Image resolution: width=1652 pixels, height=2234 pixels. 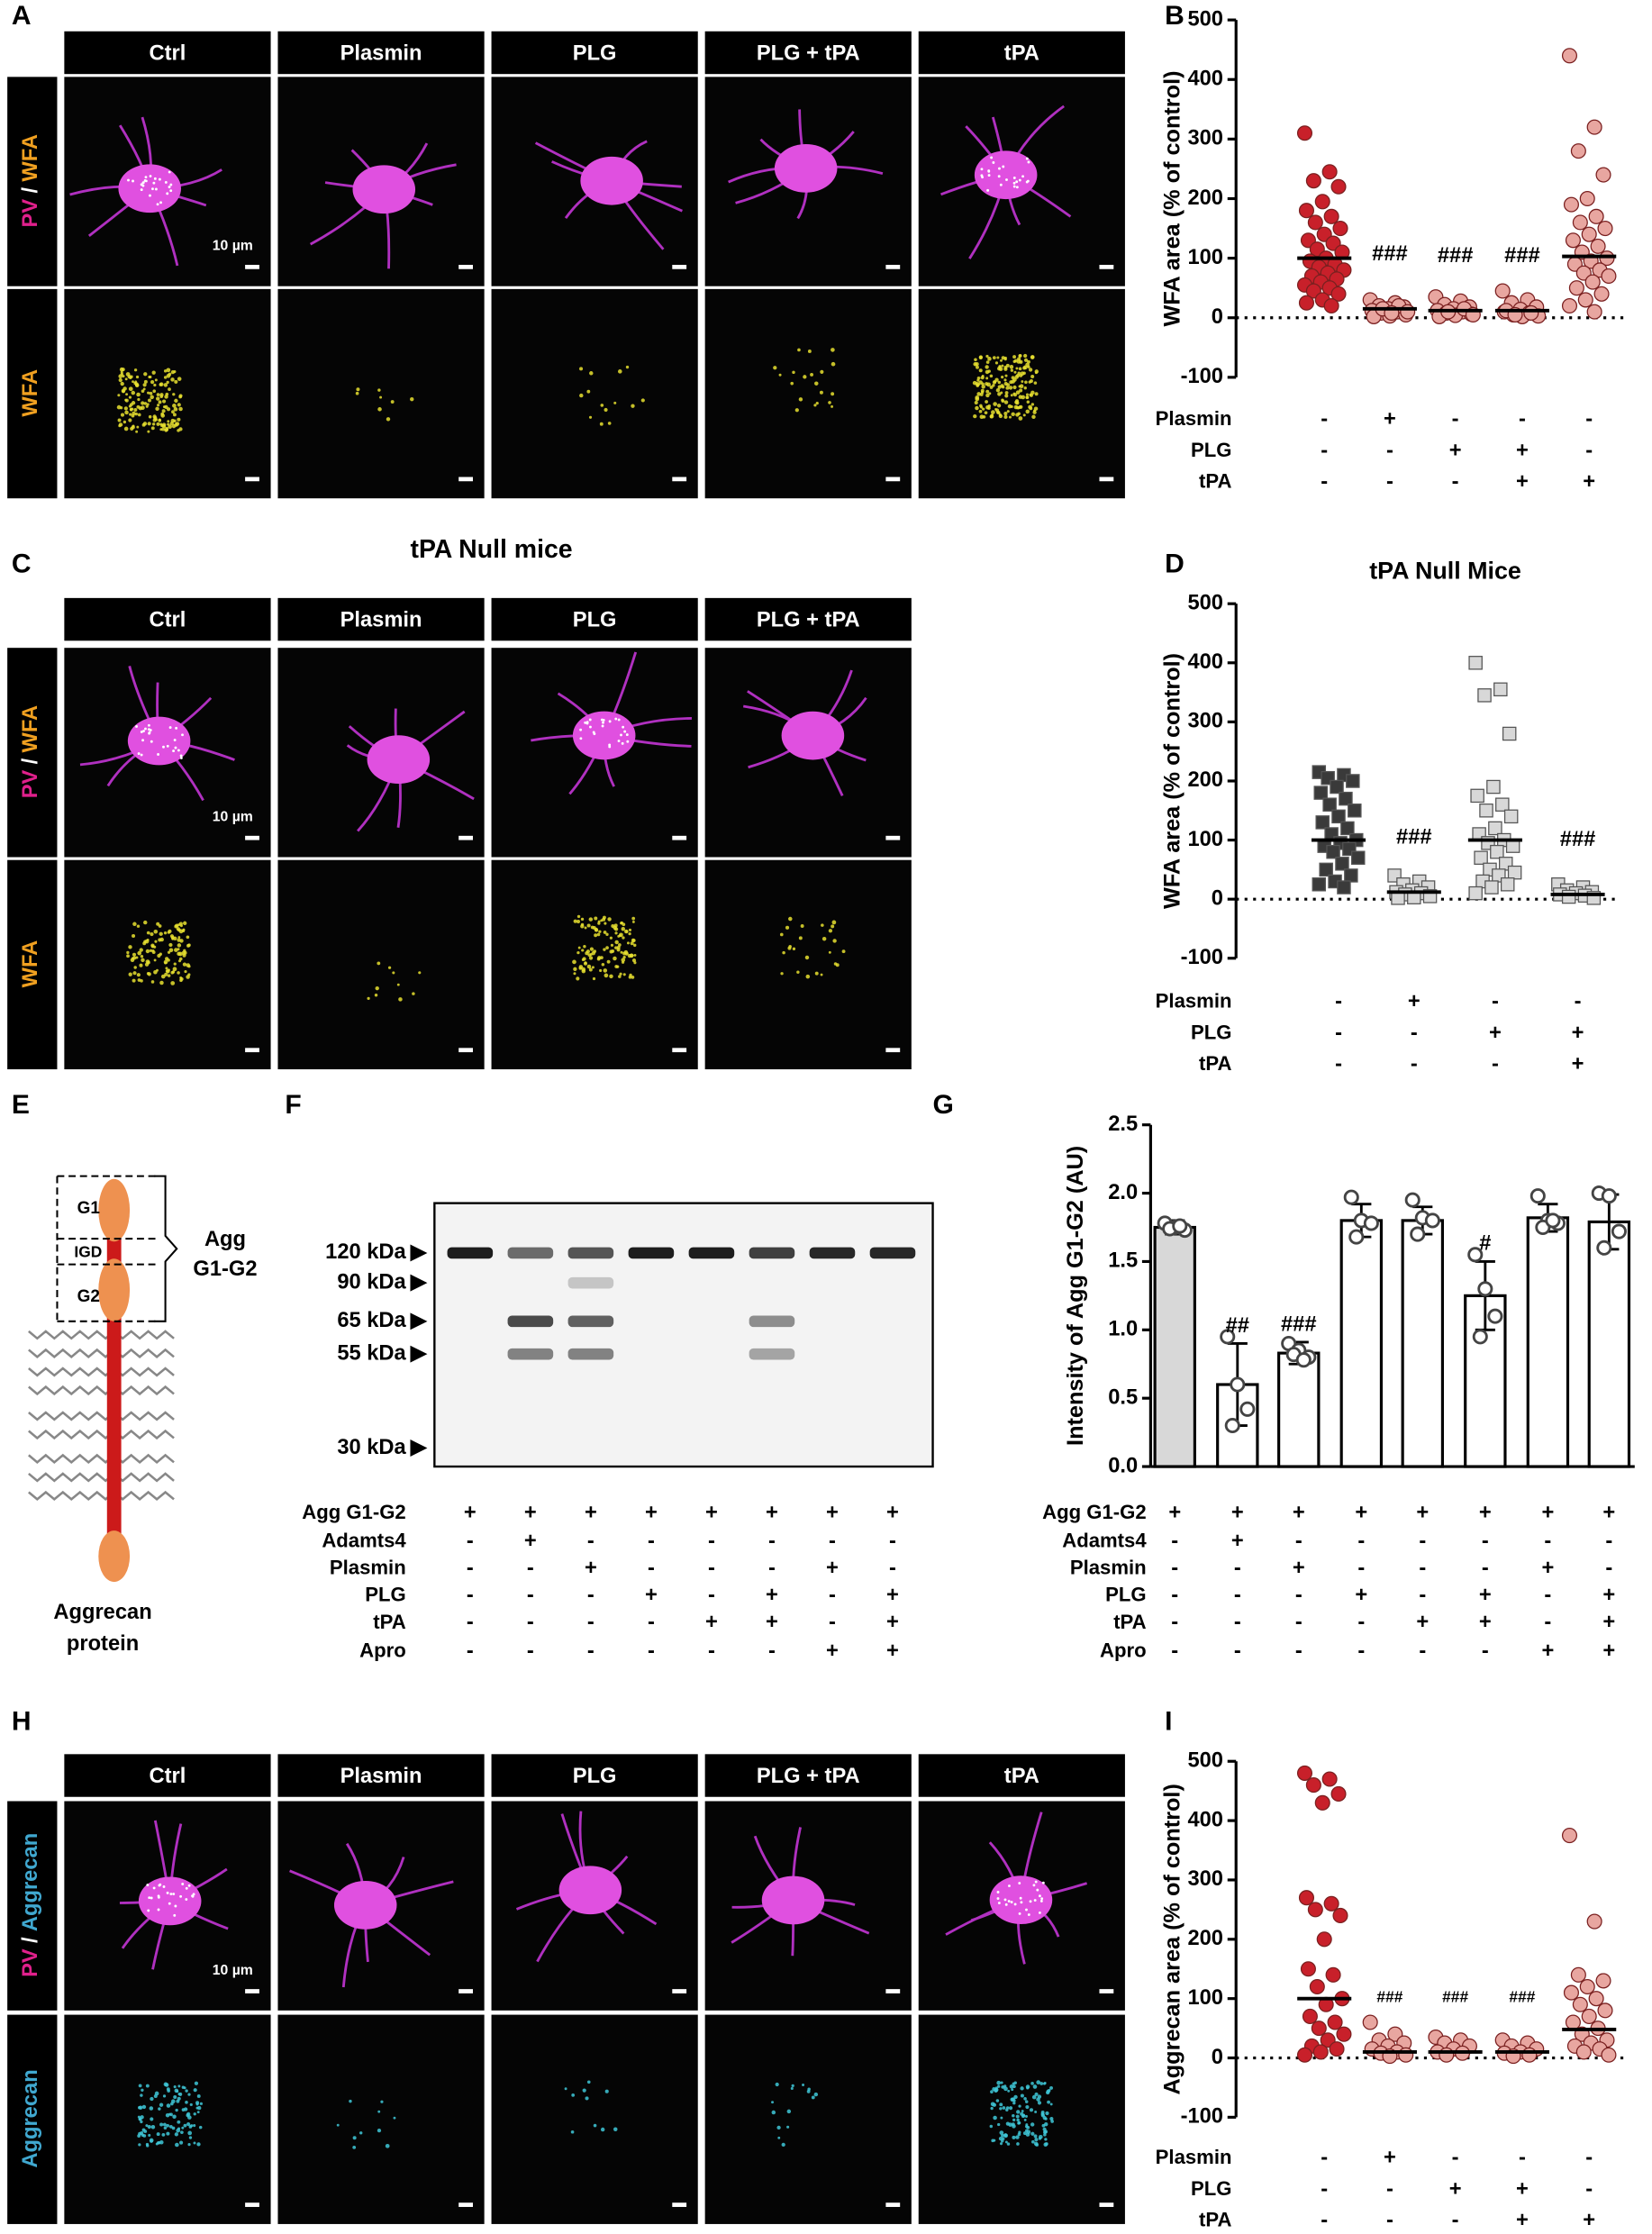 I want to click on y-tick-label: 500, so click(x=1205, y=602).